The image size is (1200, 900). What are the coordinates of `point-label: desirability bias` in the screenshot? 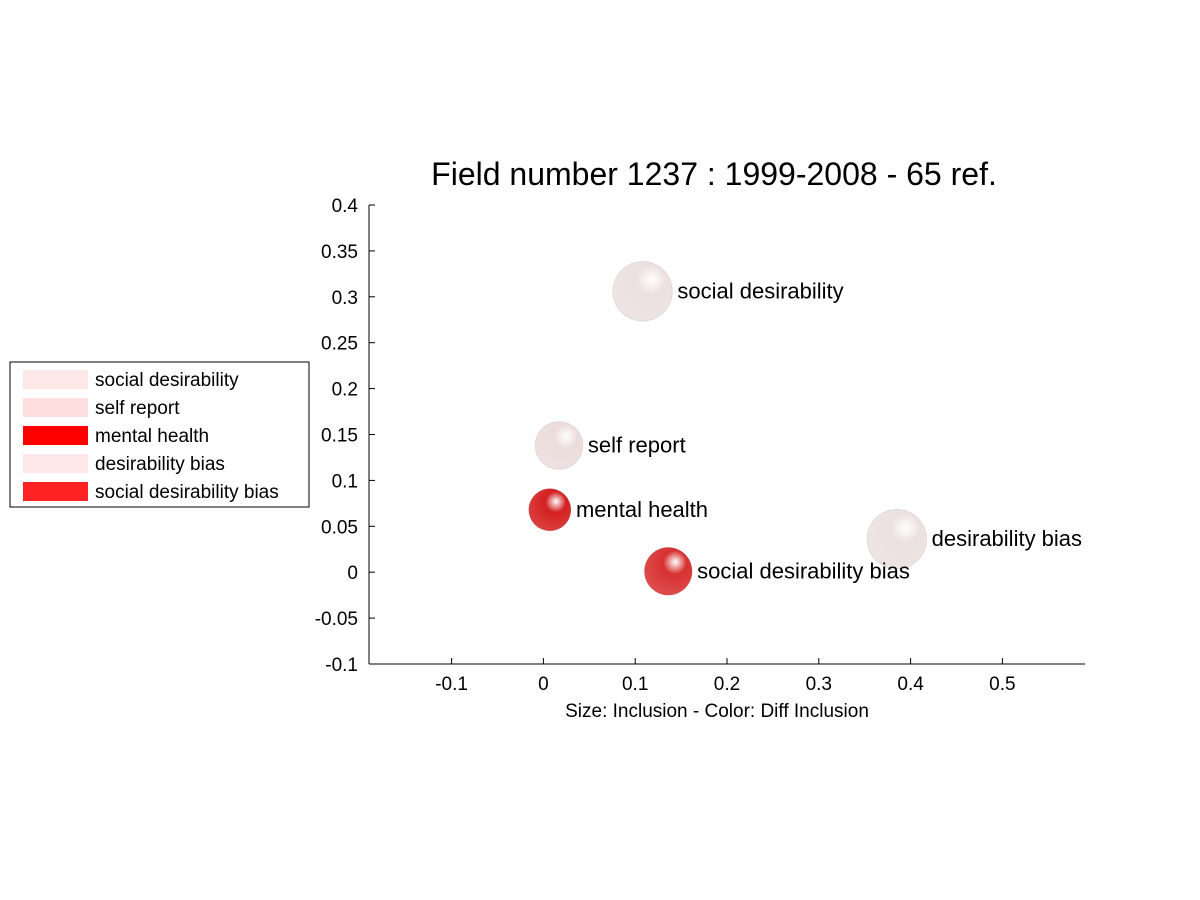 It's located at (1007, 538).